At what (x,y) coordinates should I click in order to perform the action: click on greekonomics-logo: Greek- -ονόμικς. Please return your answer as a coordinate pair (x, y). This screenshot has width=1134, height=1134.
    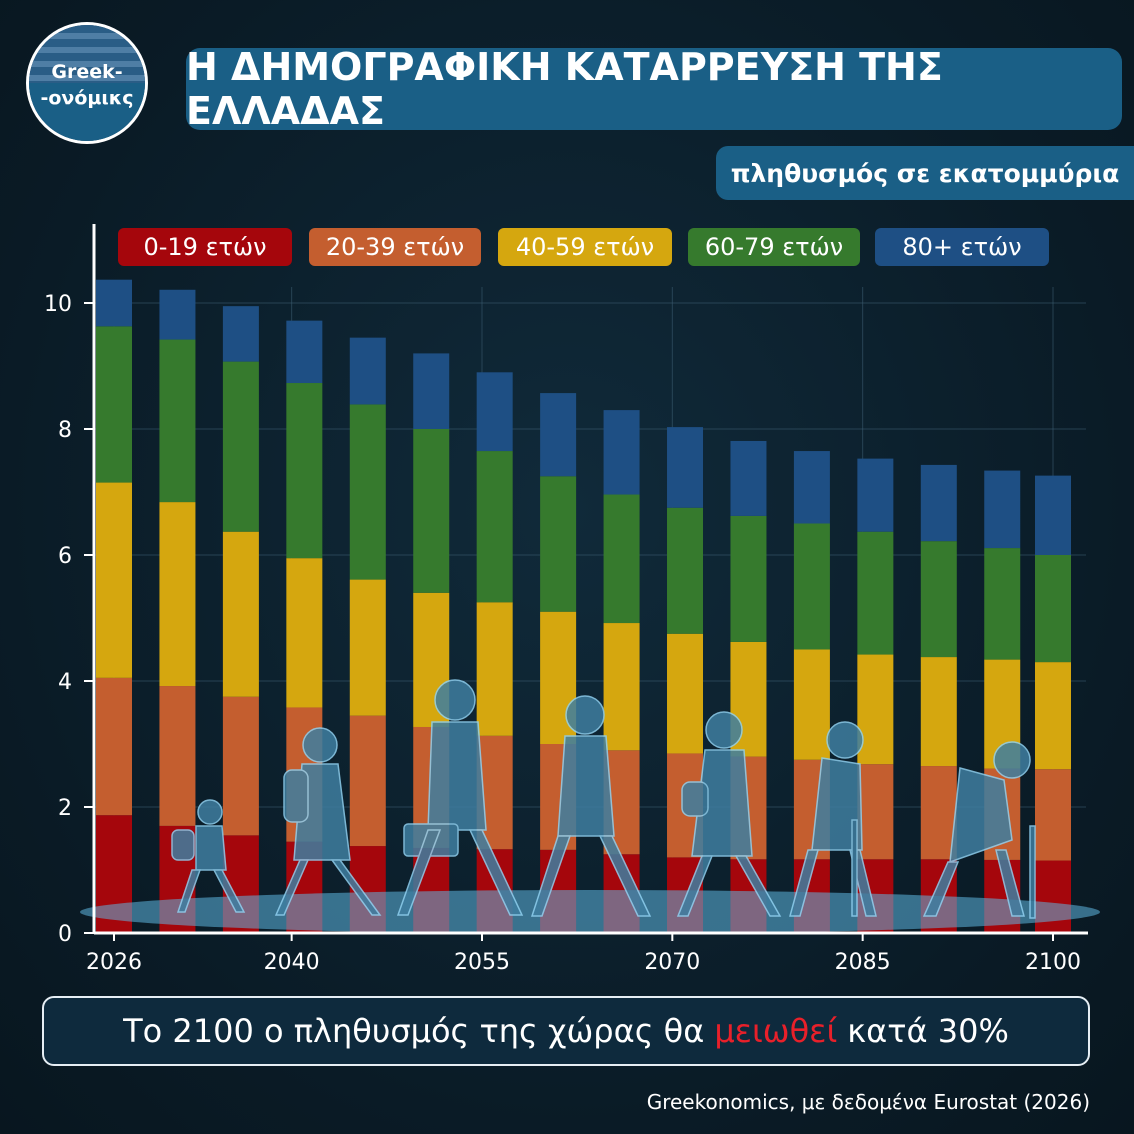
    Looking at the image, I should click on (87, 83).